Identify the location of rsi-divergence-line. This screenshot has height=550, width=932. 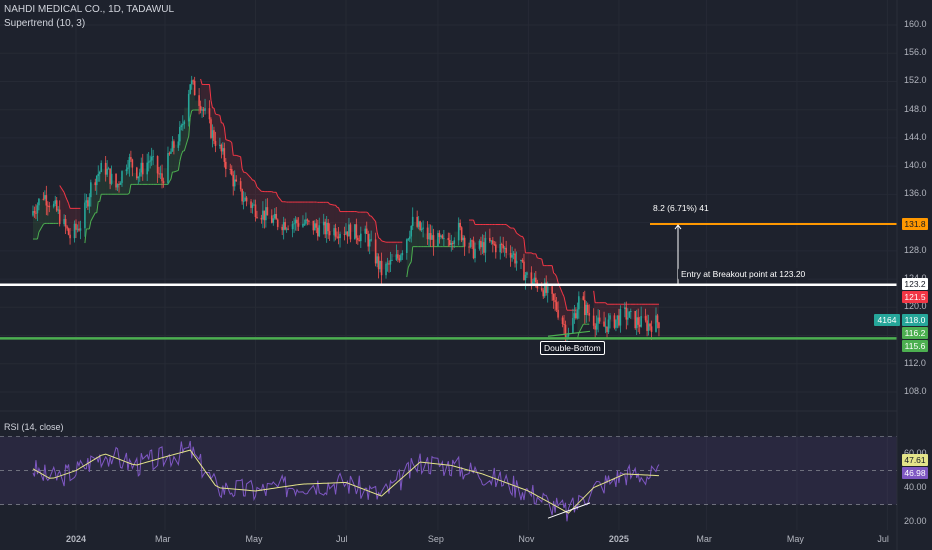
(569, 510).